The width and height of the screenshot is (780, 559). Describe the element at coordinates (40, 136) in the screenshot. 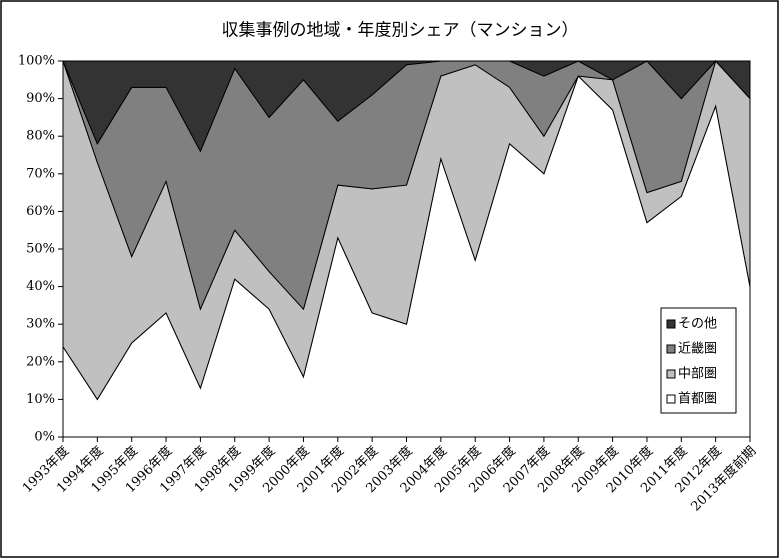

I see `y-tick-label: 80%` at that location.